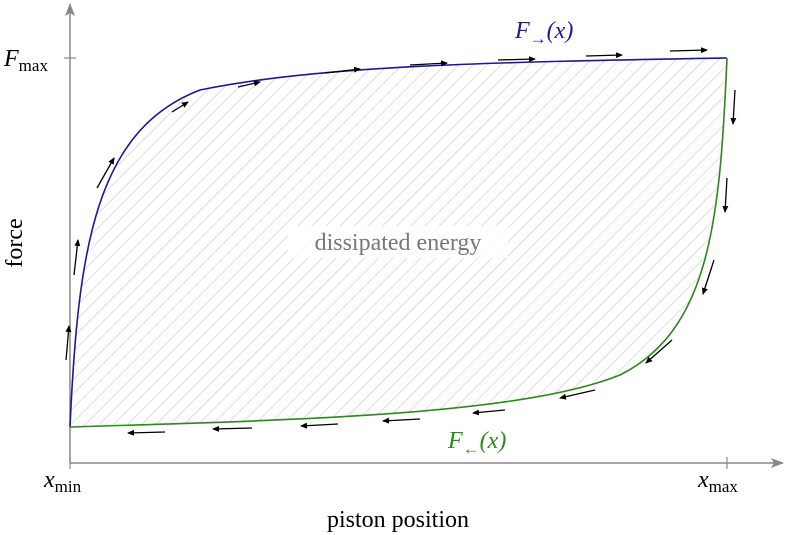 The image size is (786, 535). Describe the element at coordinates (15, 242) in the screenshot. I see `y-axis-label: force` at that location.